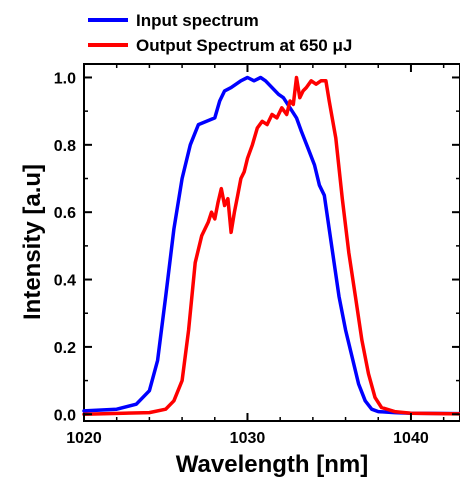  I want to click on x-axis-label: Wavelength [nm], so click(272, 464).